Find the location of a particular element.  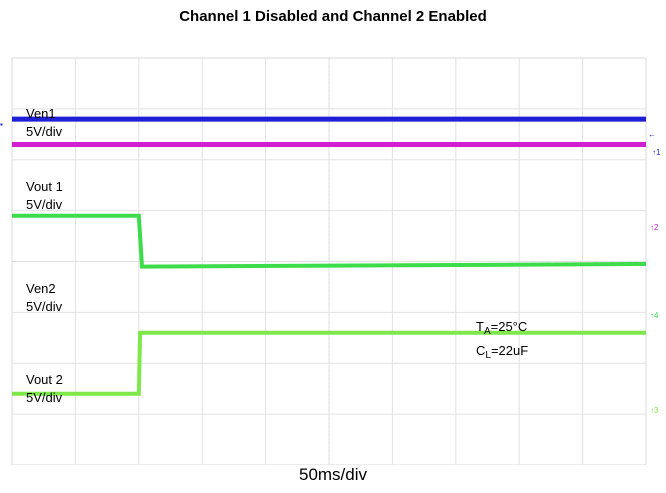

ch1-ref-marker: ↑1 is located at coordinates (656, 152).